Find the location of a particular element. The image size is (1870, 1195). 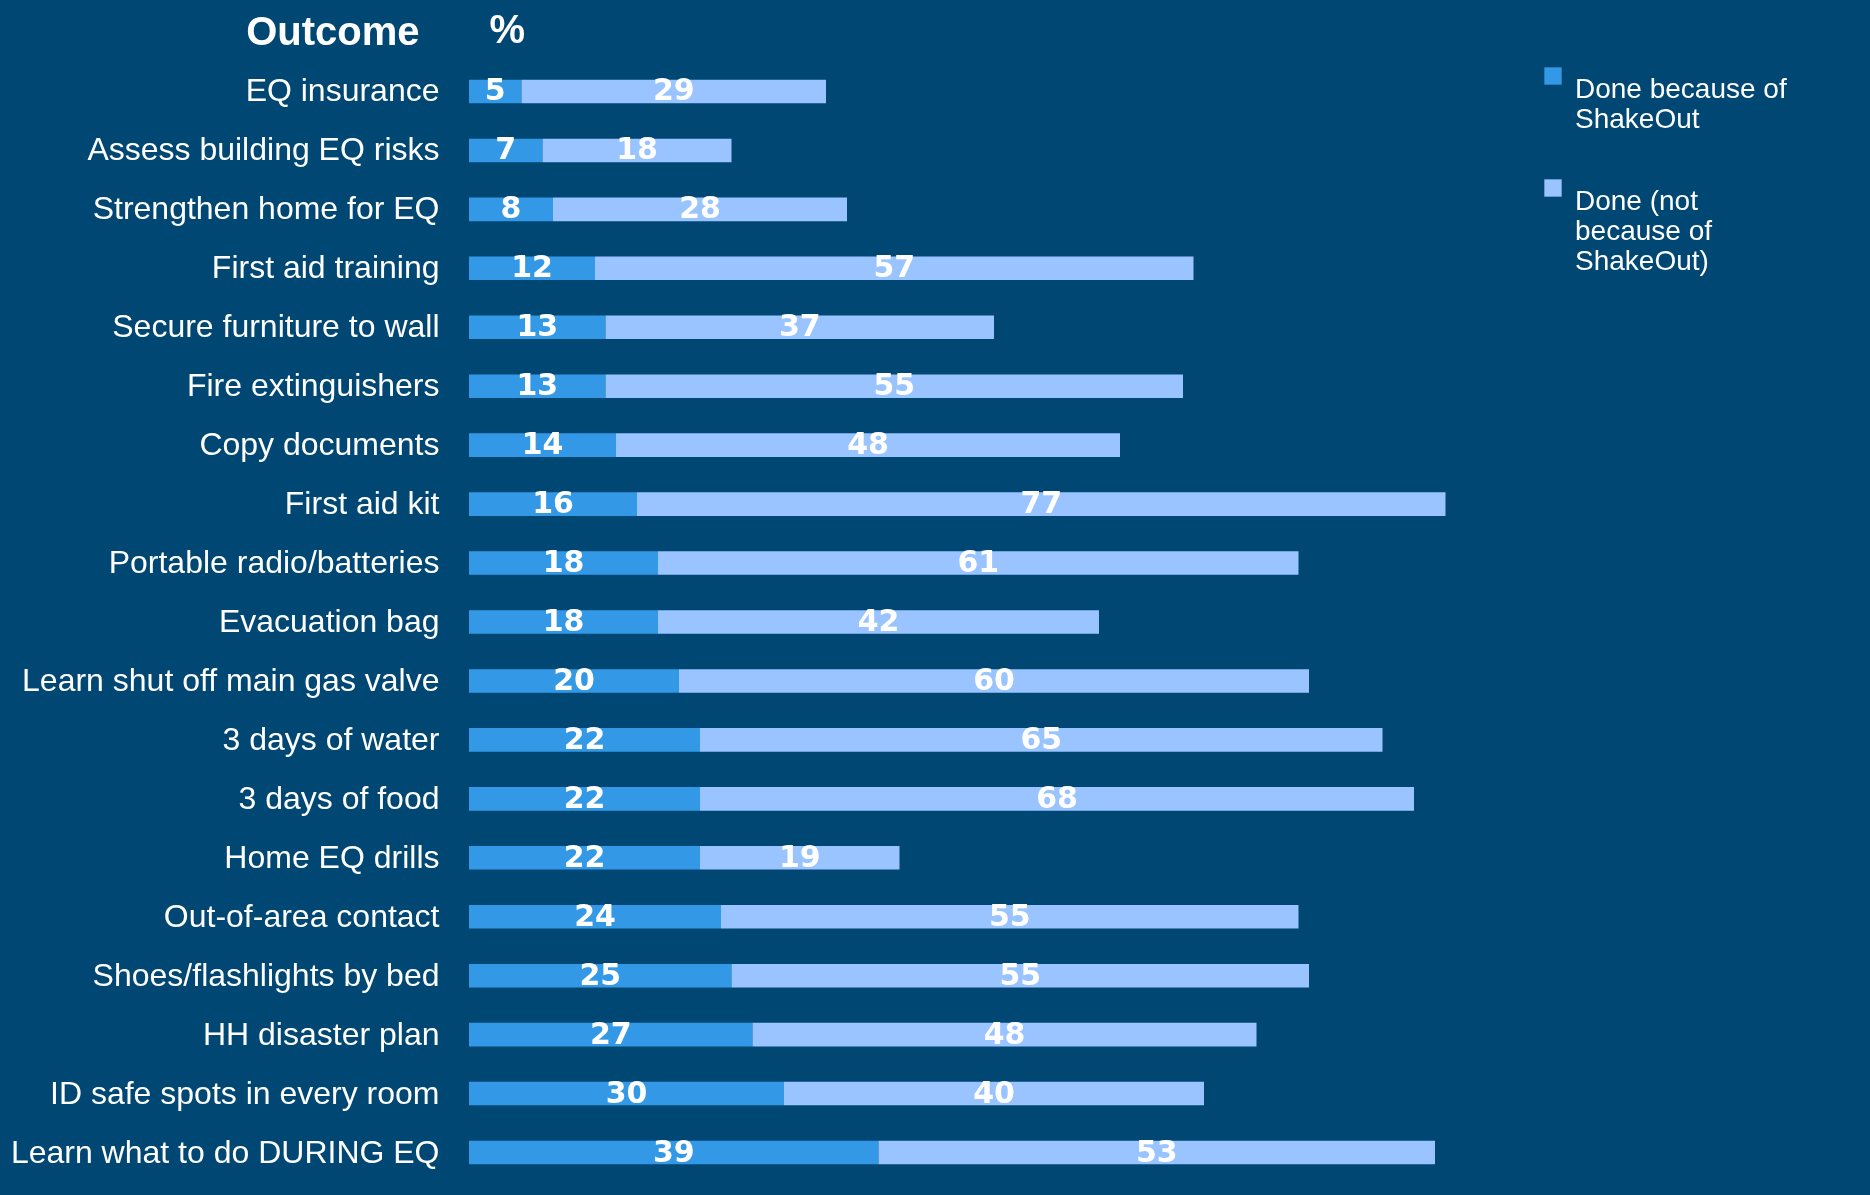

y-tick-label: Out-of-area contact is located at coordinates (301, 915).